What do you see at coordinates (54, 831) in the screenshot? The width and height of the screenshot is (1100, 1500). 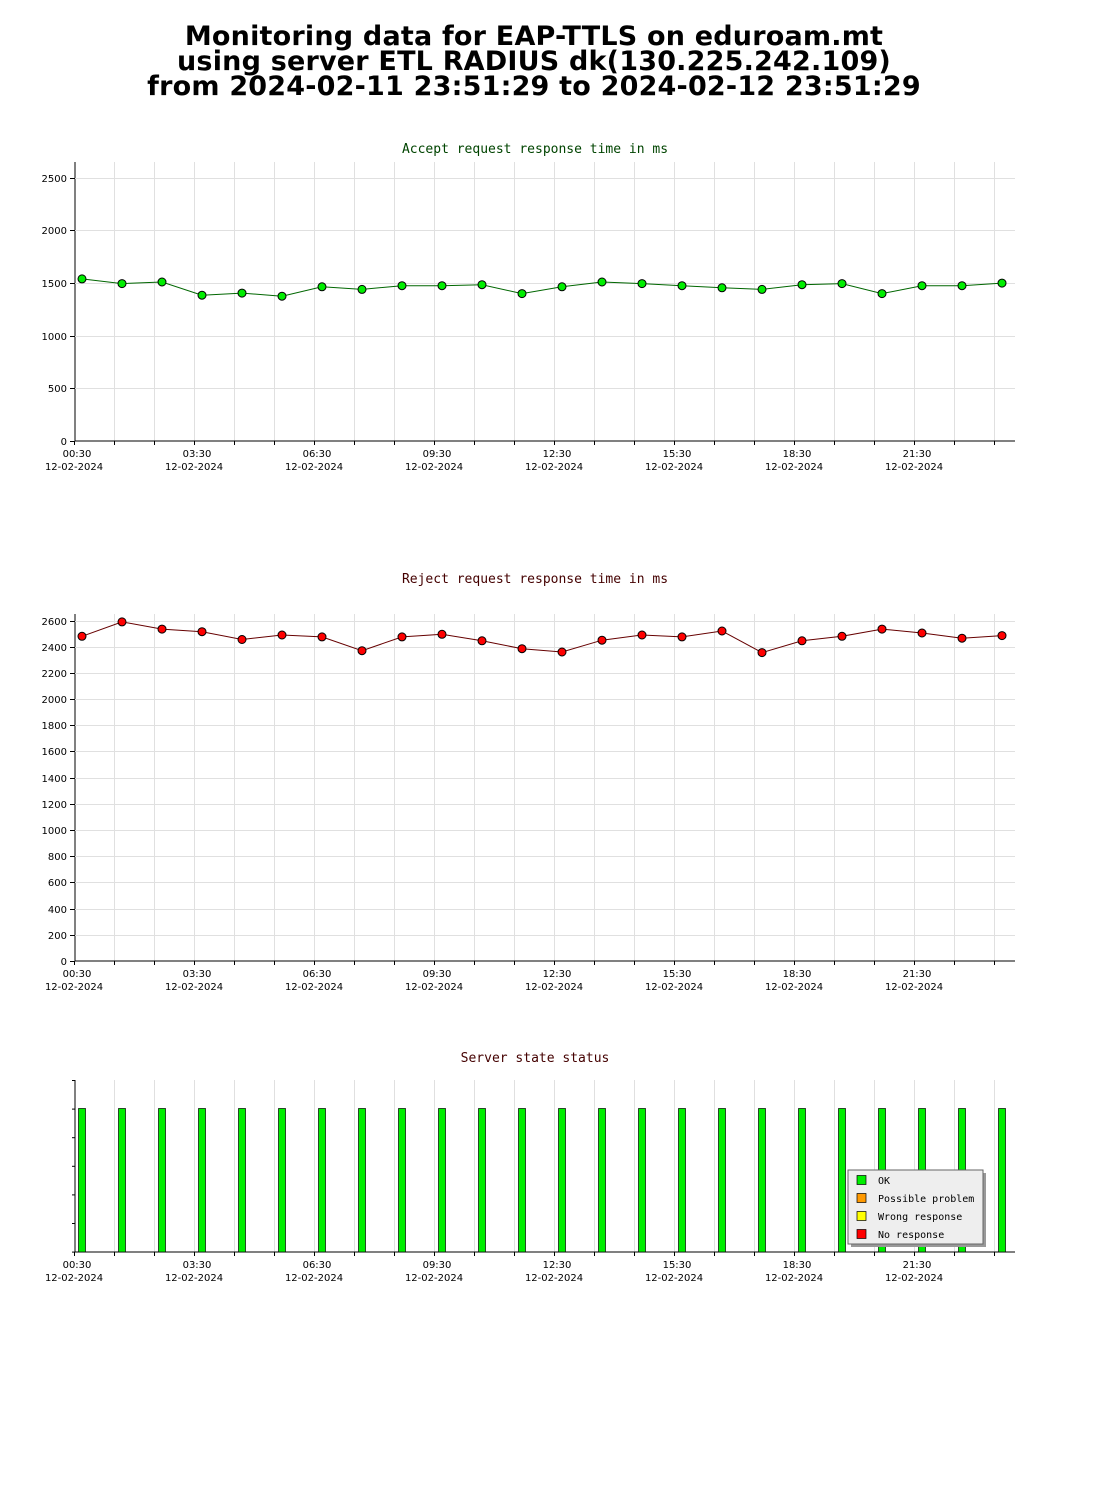 I see `reject-y-tick-label: 1000` at bounding box center [54, 831].